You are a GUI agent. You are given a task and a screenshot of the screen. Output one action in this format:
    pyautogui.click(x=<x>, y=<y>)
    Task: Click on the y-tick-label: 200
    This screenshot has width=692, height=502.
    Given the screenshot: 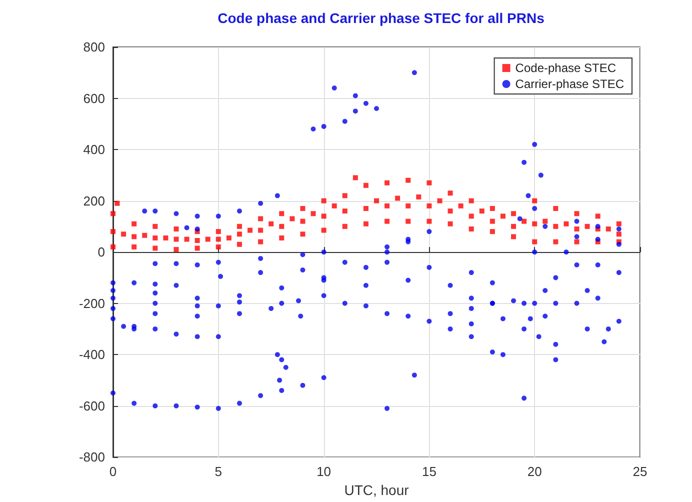 What is the action you would take?
    pyautogui.click(x=94, y=200)
    